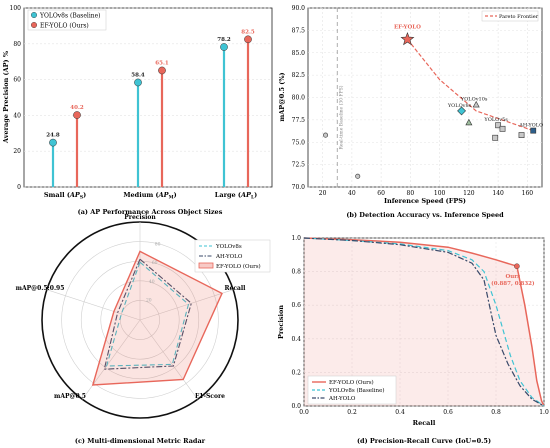 This screenshot has height=448, width=550. Describe the element at coordinates (299, 8) in the screenshot. I see `panel-b-y-tick-label: 90.0` at that location.